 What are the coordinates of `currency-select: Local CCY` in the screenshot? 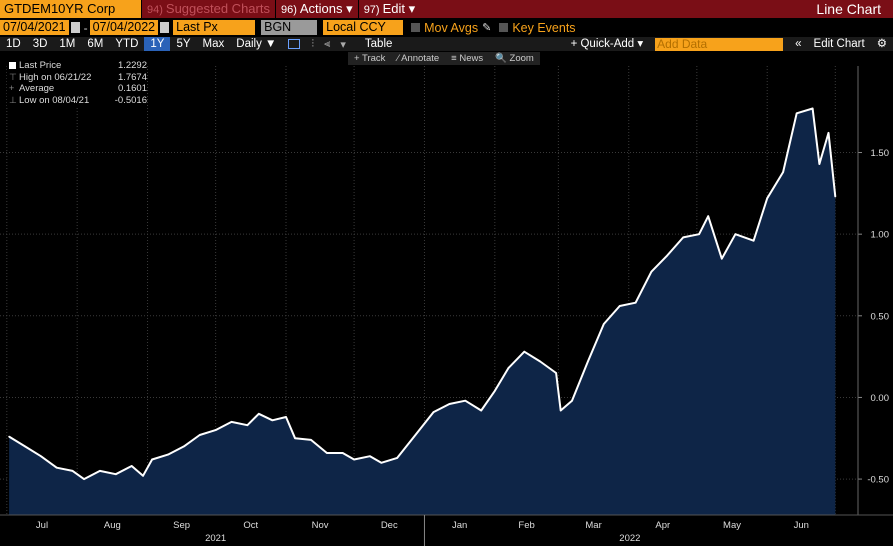 It's located at (363, 27).